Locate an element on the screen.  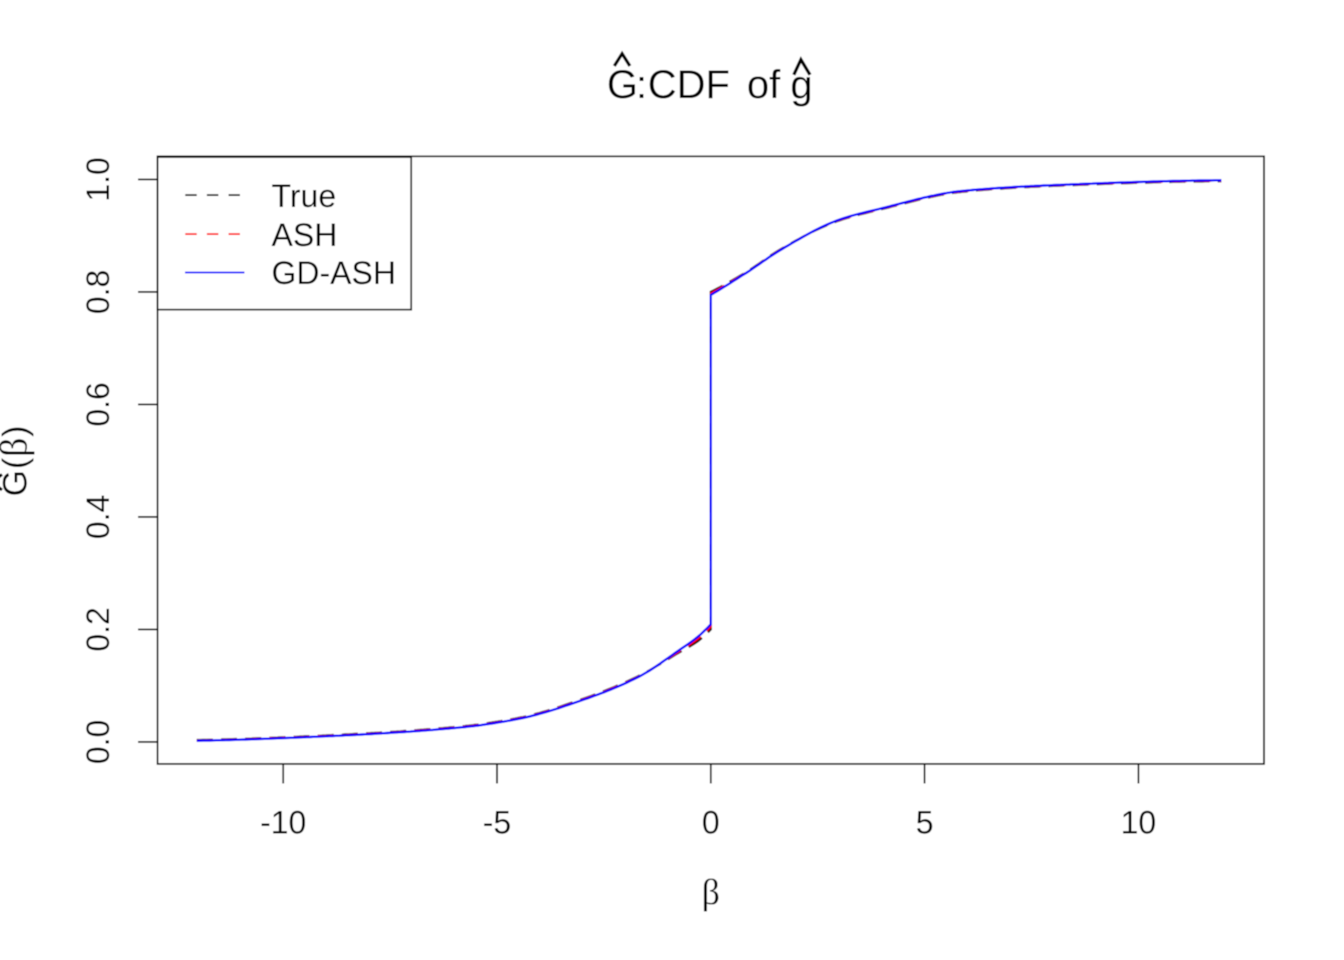
svg-text: 0.8 is located at coordinates (98, 292).